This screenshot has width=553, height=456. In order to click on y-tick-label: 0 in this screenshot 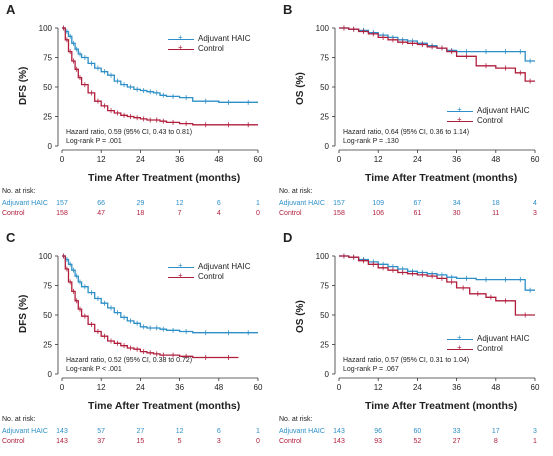, I will do `click(327, 374)`.